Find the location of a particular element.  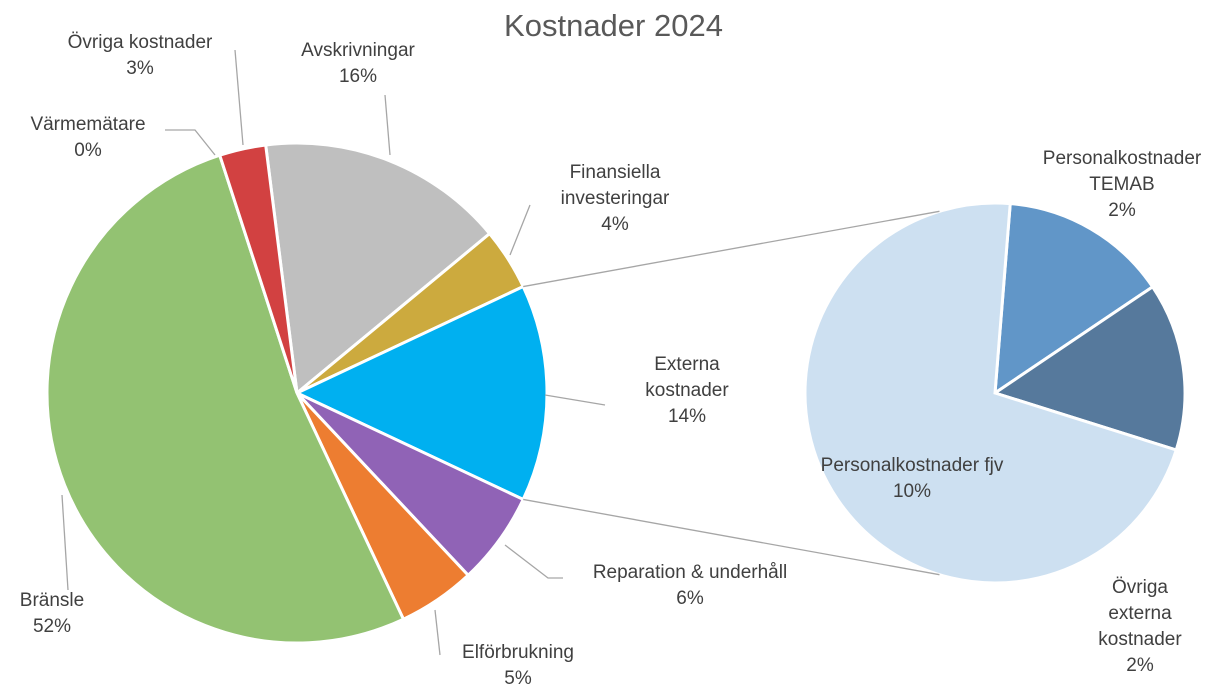

slice-name: Externa kostnader is located at coordinates (687, 377).